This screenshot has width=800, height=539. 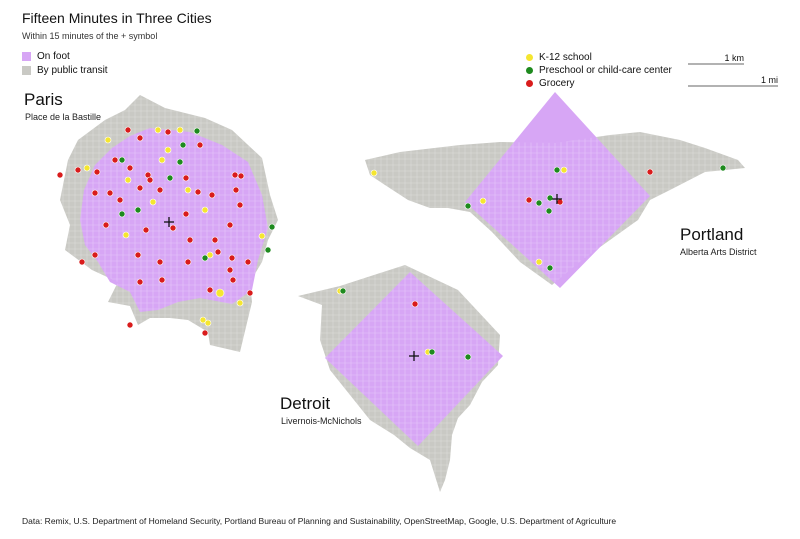 I want to click on legend-preschool-label: Preschool or child-care center, so click(x=605, y=70).